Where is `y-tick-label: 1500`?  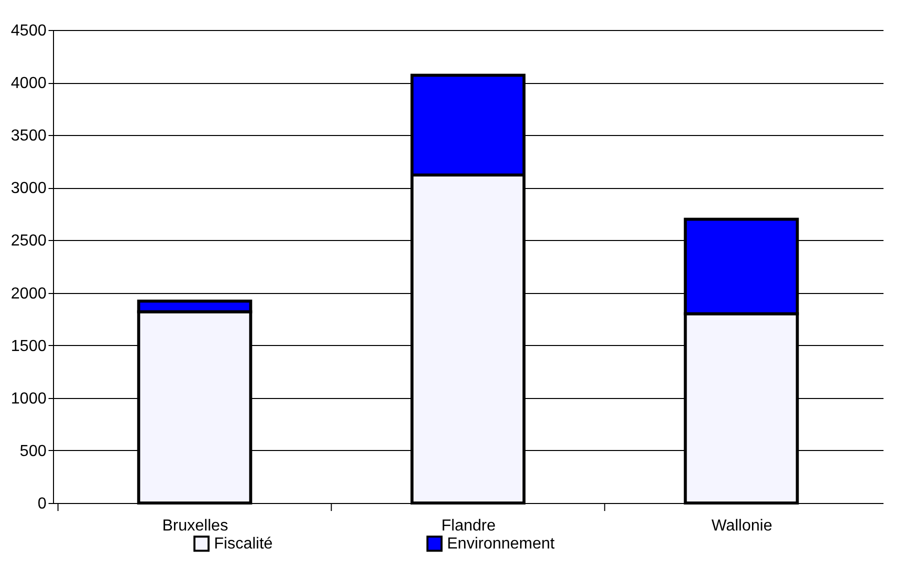 y-tick-label: 1500 is located at coordinates (28, 346).